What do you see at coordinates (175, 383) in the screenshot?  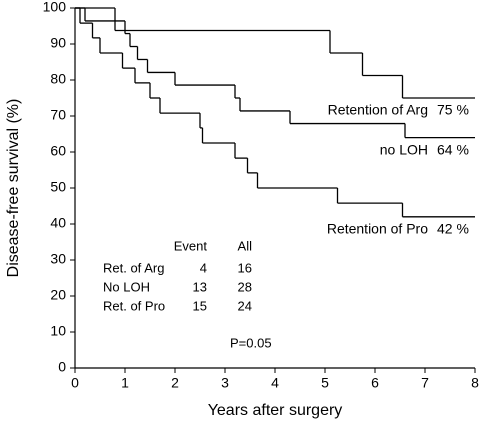 I see `x-tick-label: 2` at bounding box center [175, 383].